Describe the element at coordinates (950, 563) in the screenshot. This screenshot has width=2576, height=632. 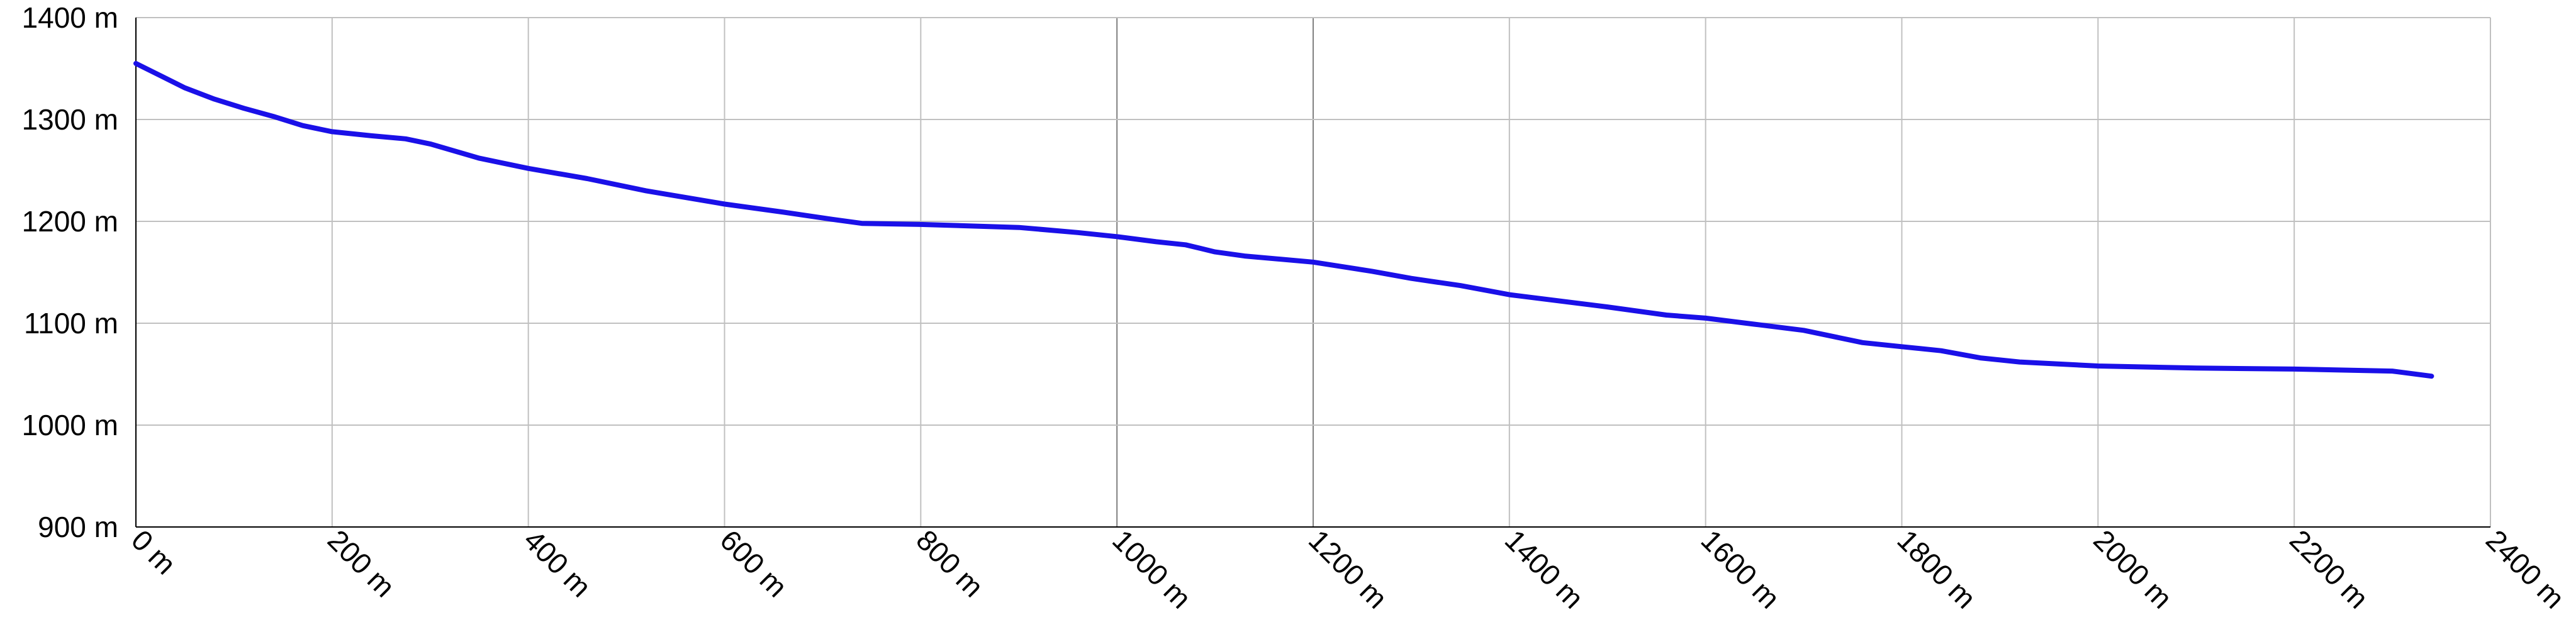
I see `x-tick-label: 800 m` at that location.